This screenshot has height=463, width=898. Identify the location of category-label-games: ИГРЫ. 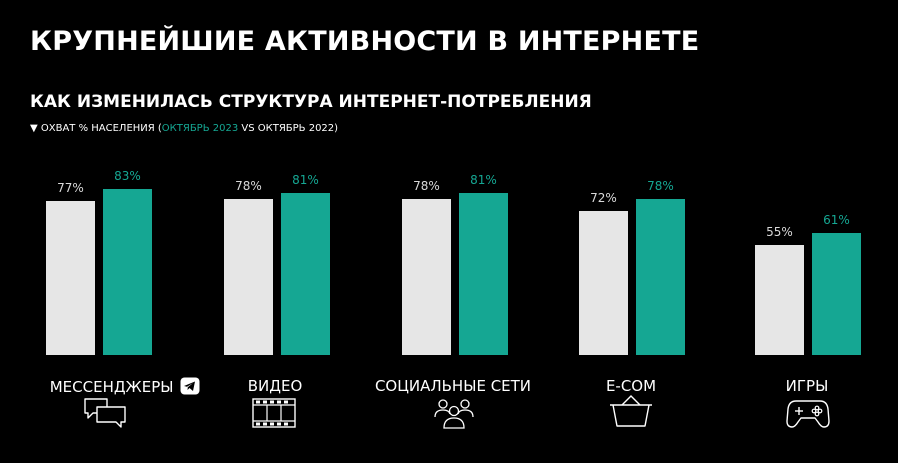
(807, 386).